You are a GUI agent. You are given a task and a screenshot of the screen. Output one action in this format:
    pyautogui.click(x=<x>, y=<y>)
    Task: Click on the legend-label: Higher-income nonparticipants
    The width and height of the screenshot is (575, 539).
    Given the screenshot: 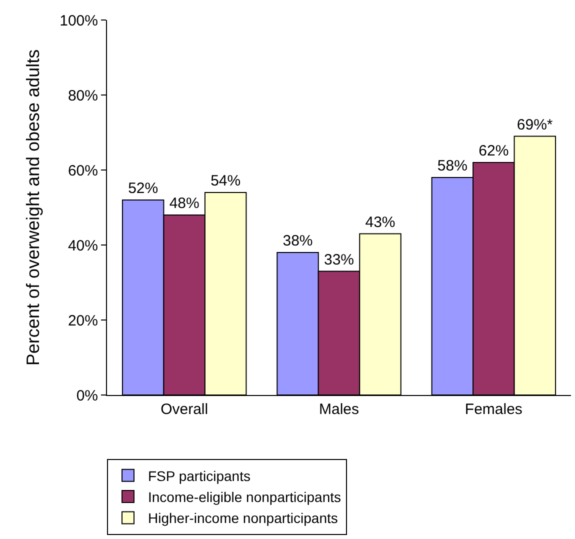 What is the action you would take?
    pyautogui.click(x=243, y=518)
    